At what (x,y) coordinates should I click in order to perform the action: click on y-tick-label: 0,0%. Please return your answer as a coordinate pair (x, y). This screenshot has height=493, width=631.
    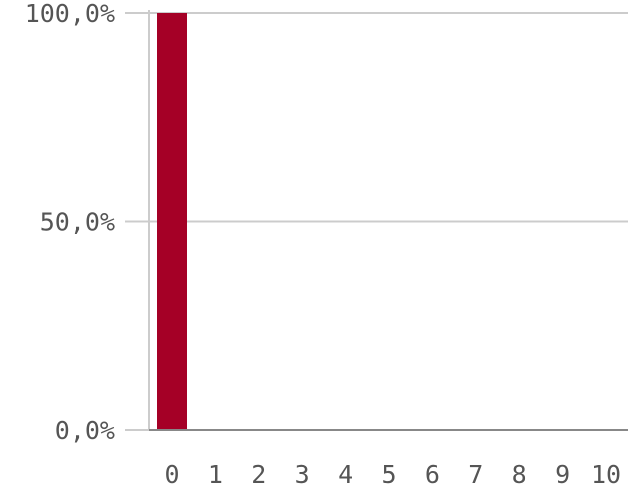
    Looking at the image, I should click on (85, 430).